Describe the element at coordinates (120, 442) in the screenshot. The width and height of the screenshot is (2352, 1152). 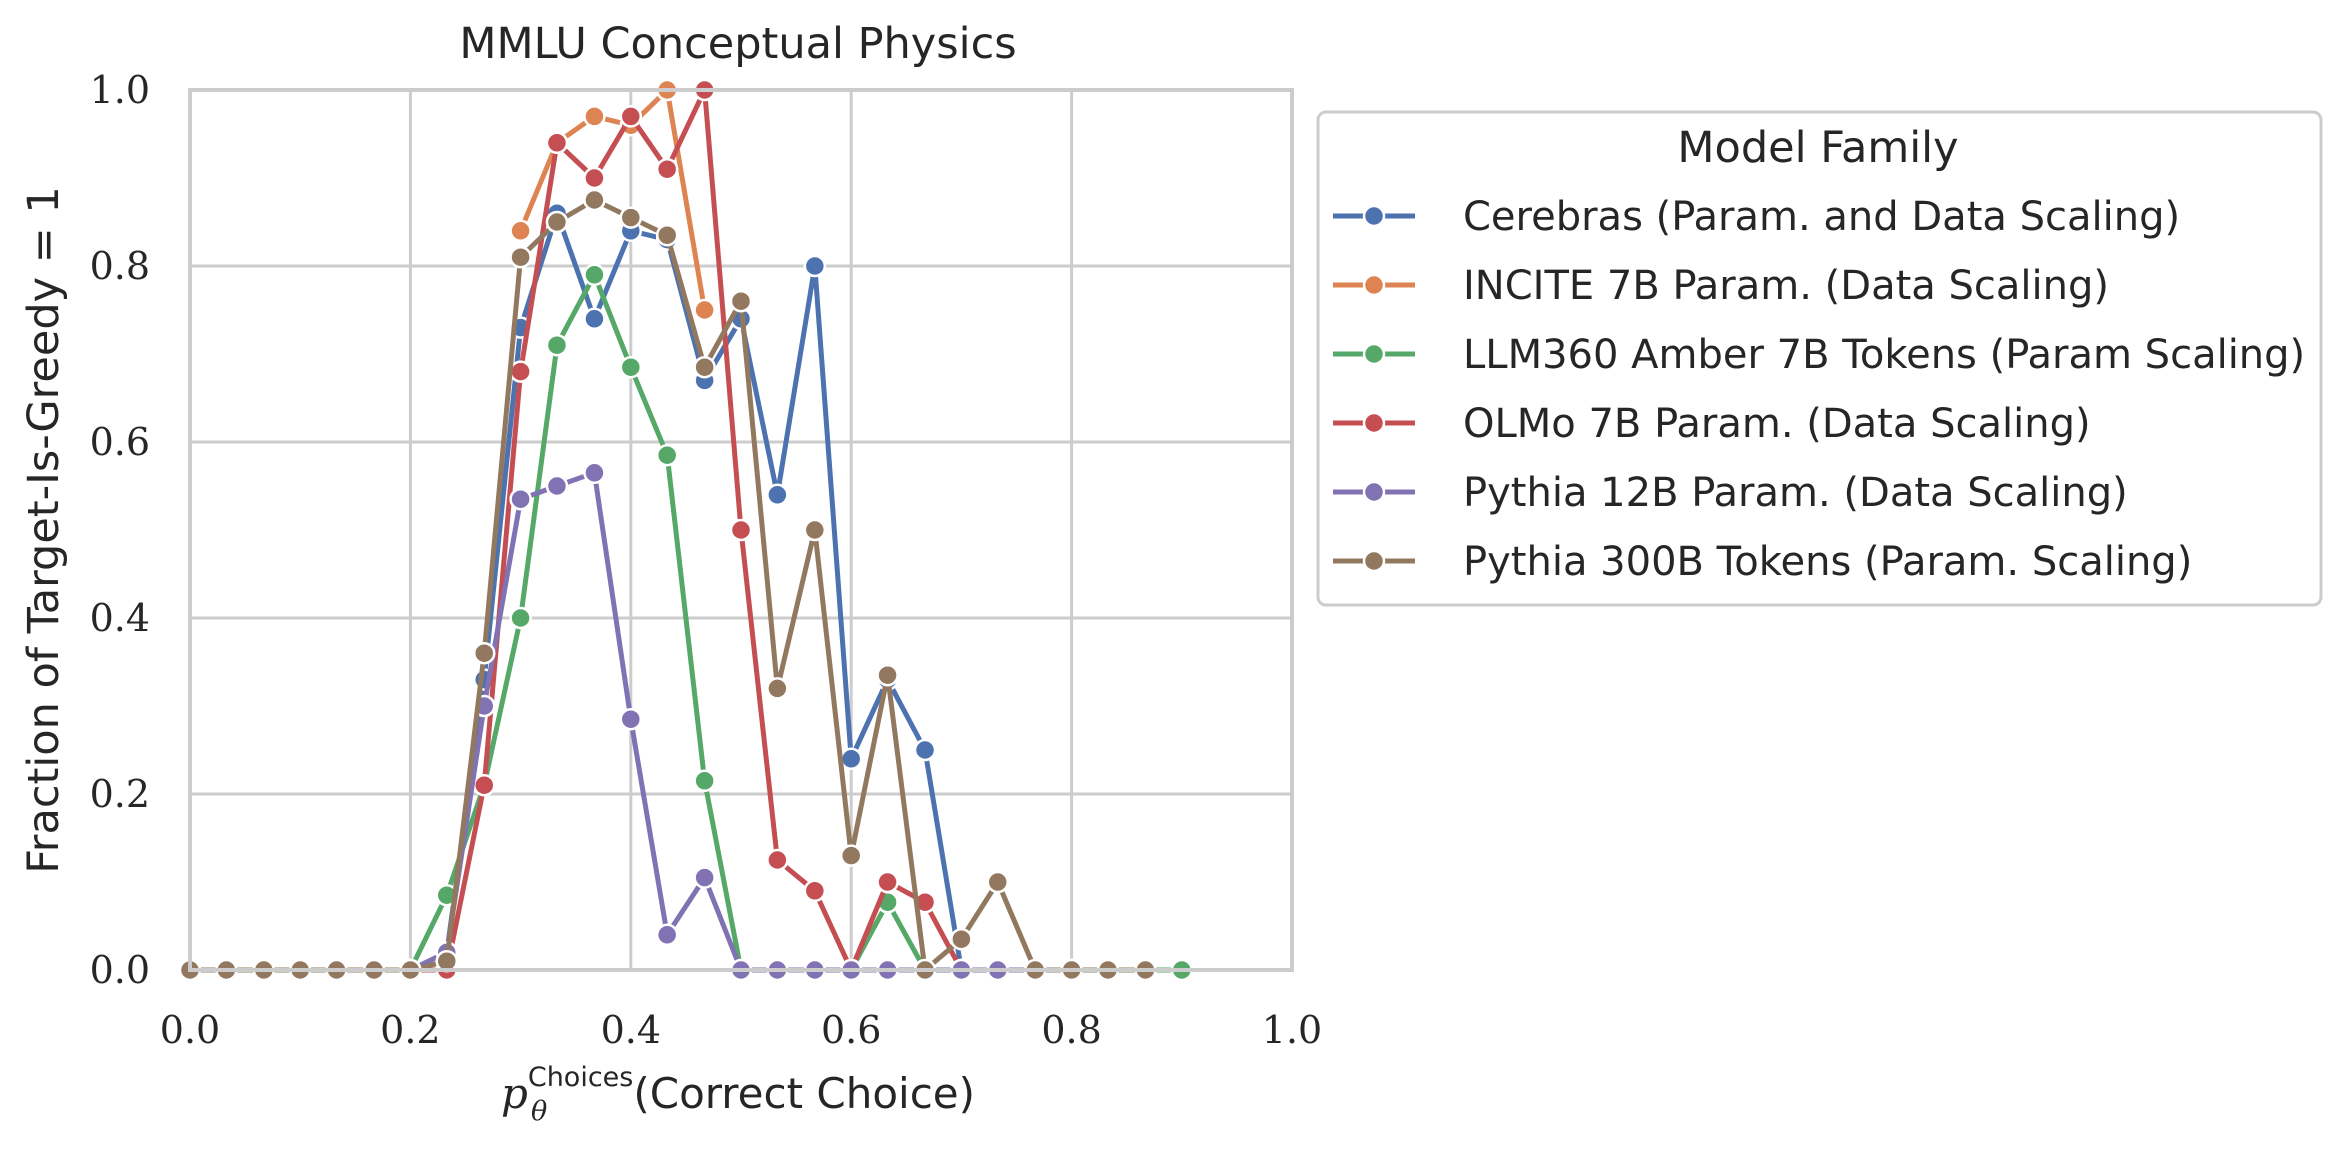
I see `y-tick-label: 0.6` at that location.